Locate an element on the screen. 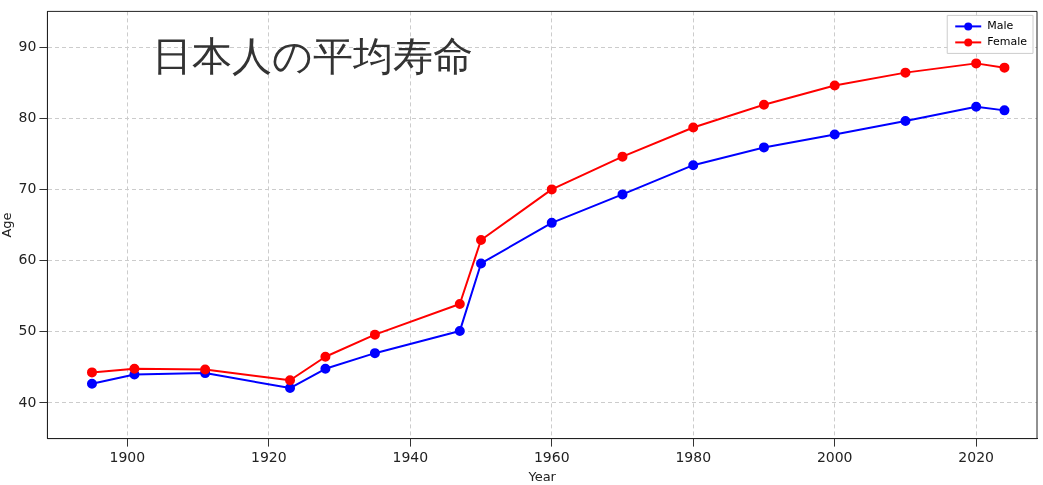 This screenshot has width=1043, height=485. x-tick-label: 1980 is located at coordinates (693, 456).